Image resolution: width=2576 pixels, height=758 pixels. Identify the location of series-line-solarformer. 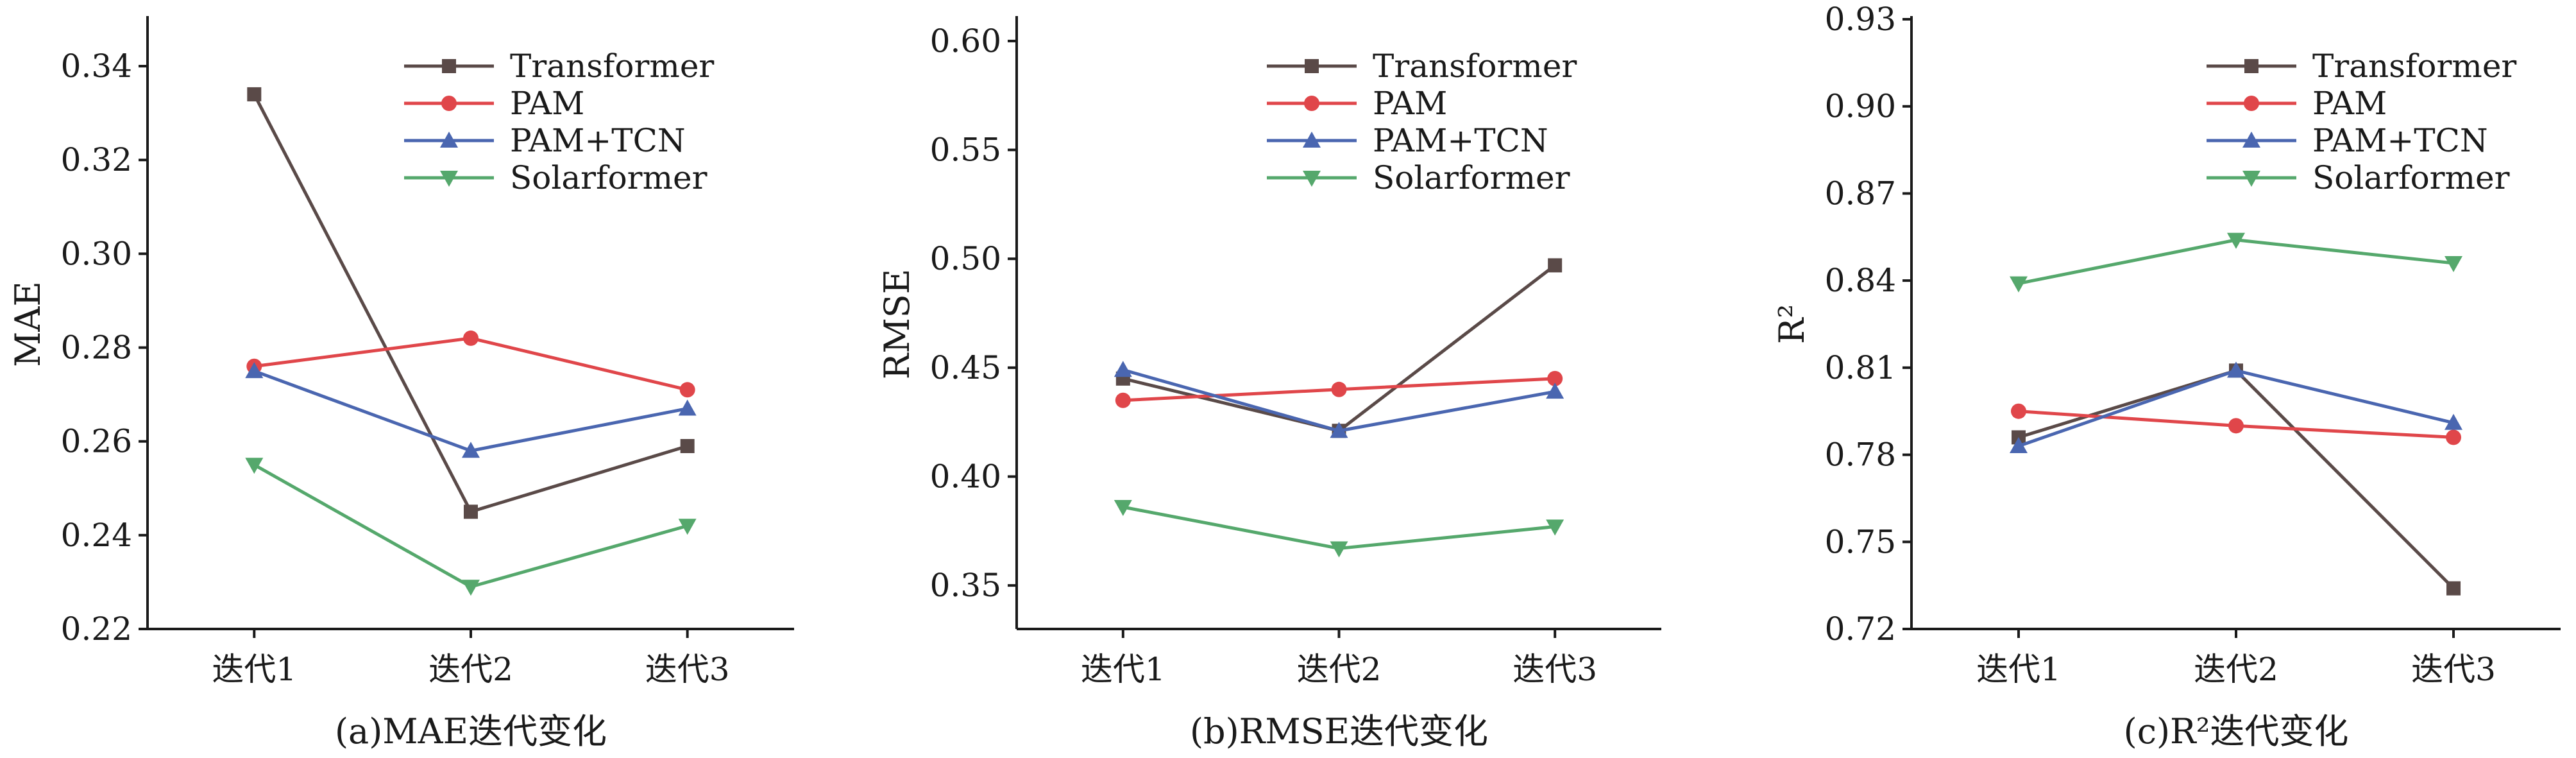
(470, 526).